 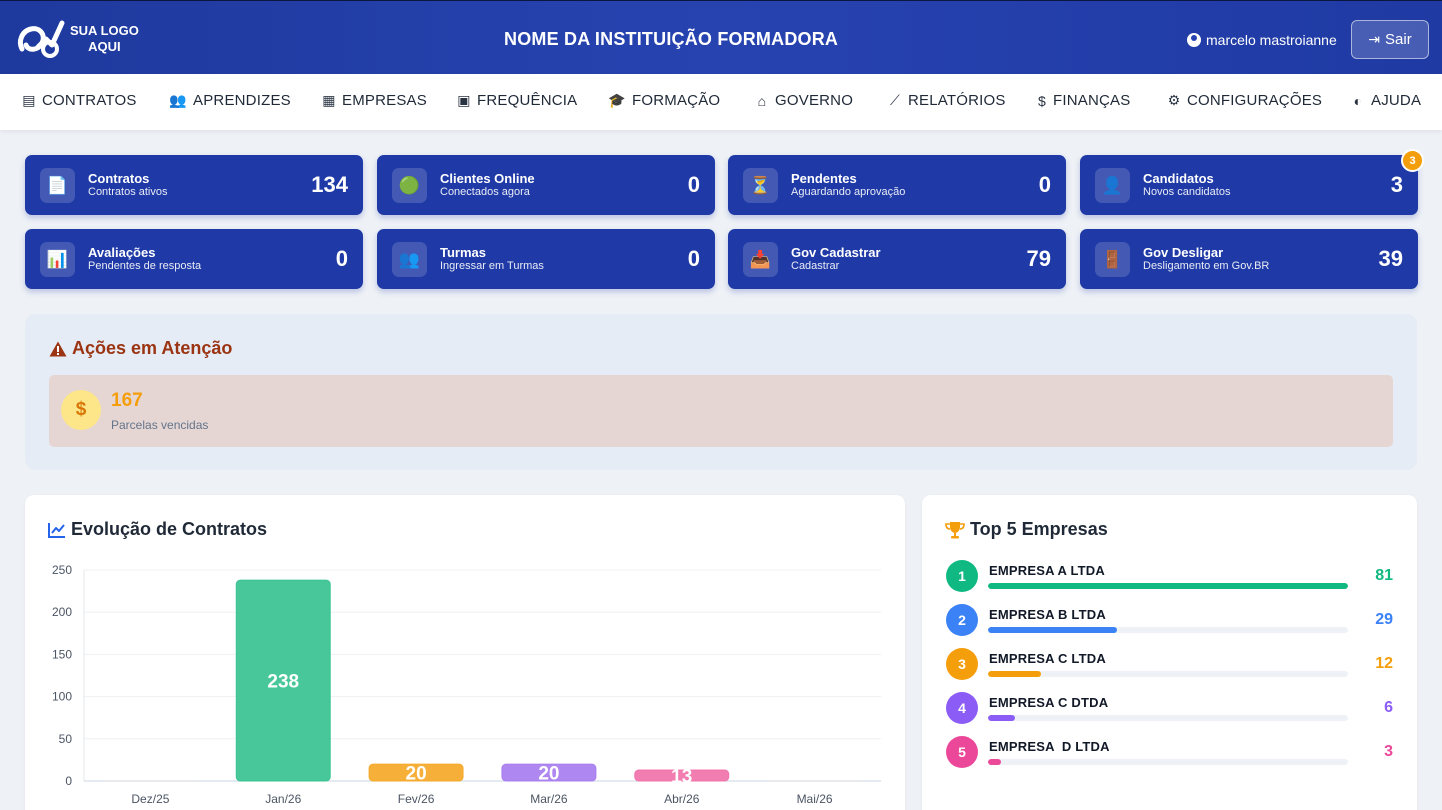 What do you see at coordinates (760, 259) in the screenshot?
I see `inbox-tray-icon: 📥` at bounding box center [760, 259].